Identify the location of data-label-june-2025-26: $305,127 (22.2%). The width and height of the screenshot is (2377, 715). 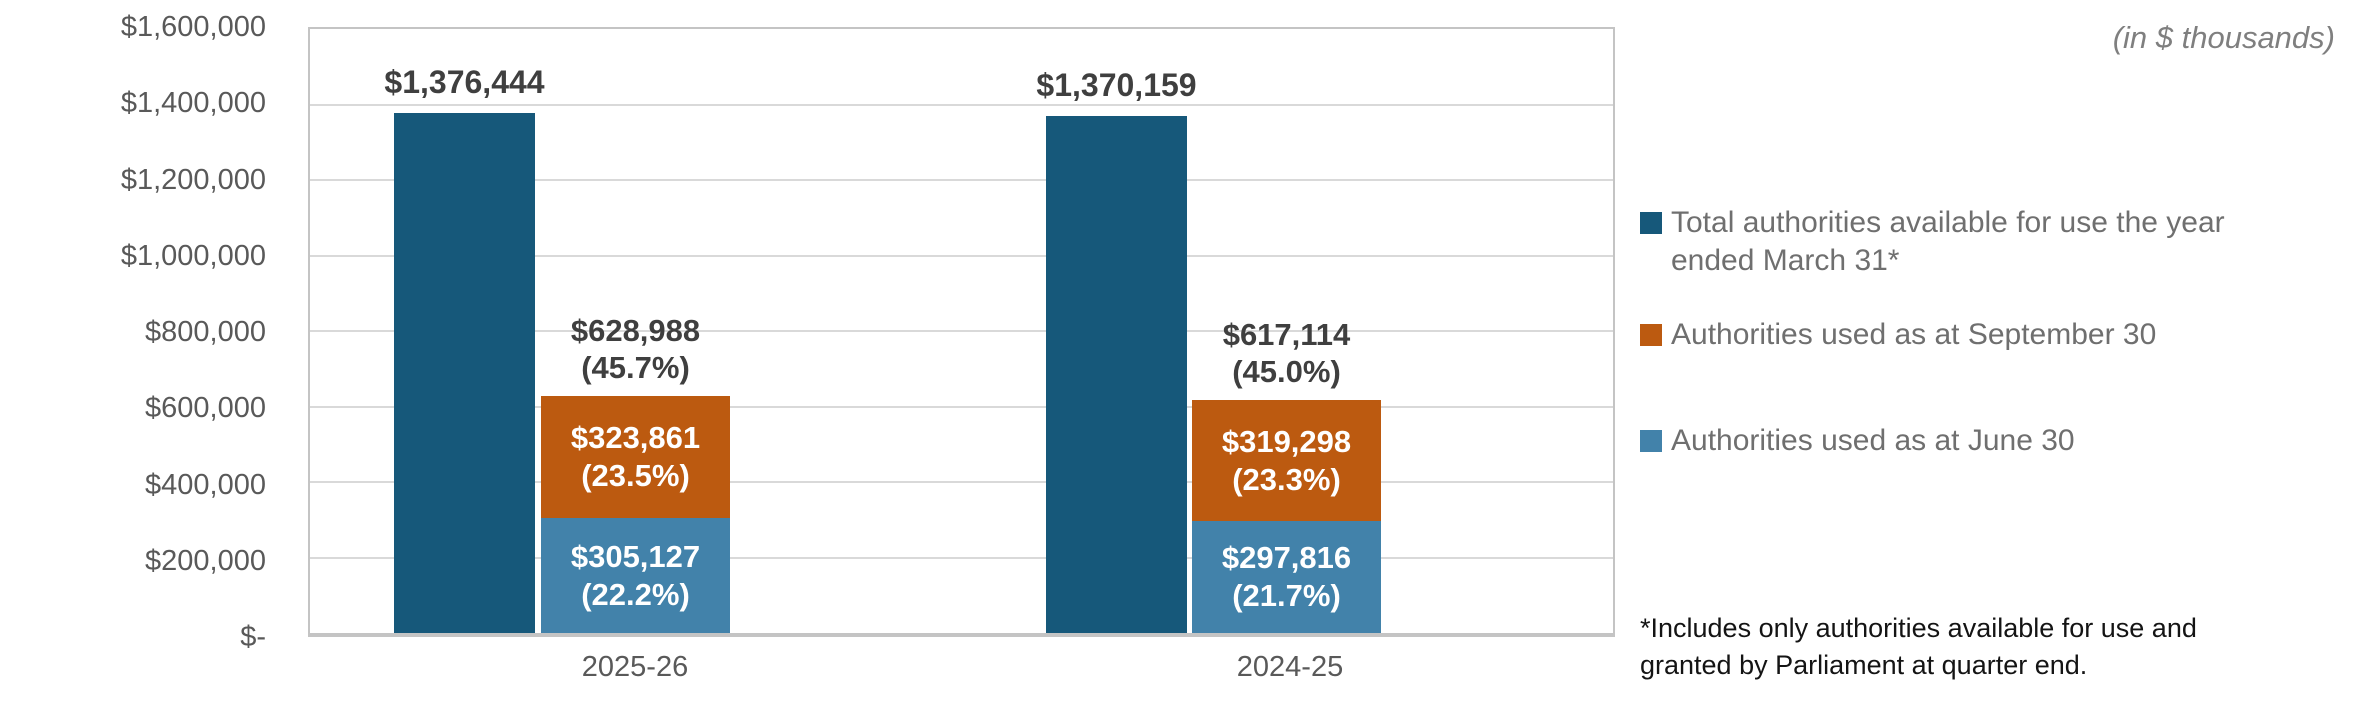
(635, 575).